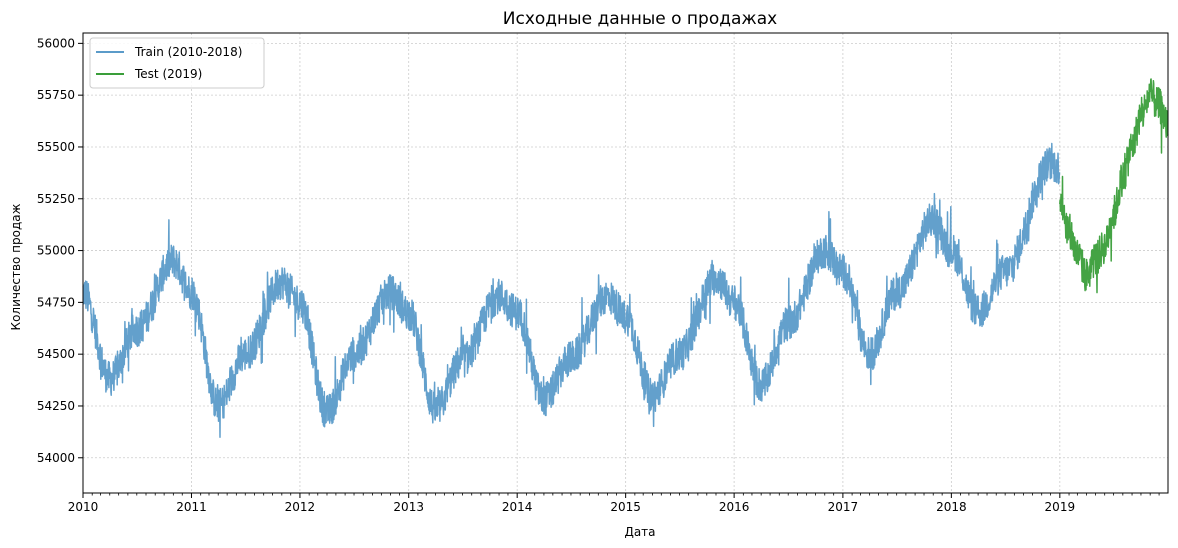  Describe the element at coordinates (56, 147) in the screenshot. I see `y-tick-label: 55500` at that location.